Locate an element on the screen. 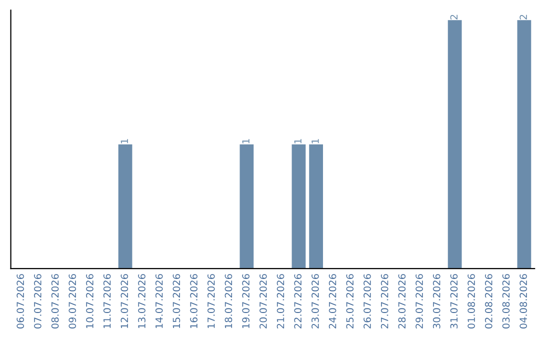 The width and height of the screenshot is (540, 340). x-tick-label: 14.07.2026 is located at coordinates (159, 301).